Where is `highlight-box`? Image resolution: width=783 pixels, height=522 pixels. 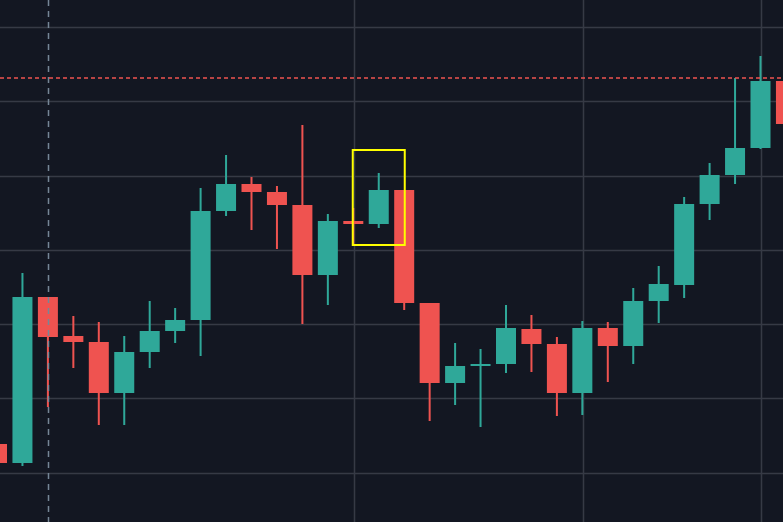 highlight-box is located at coordinates (378, 197).